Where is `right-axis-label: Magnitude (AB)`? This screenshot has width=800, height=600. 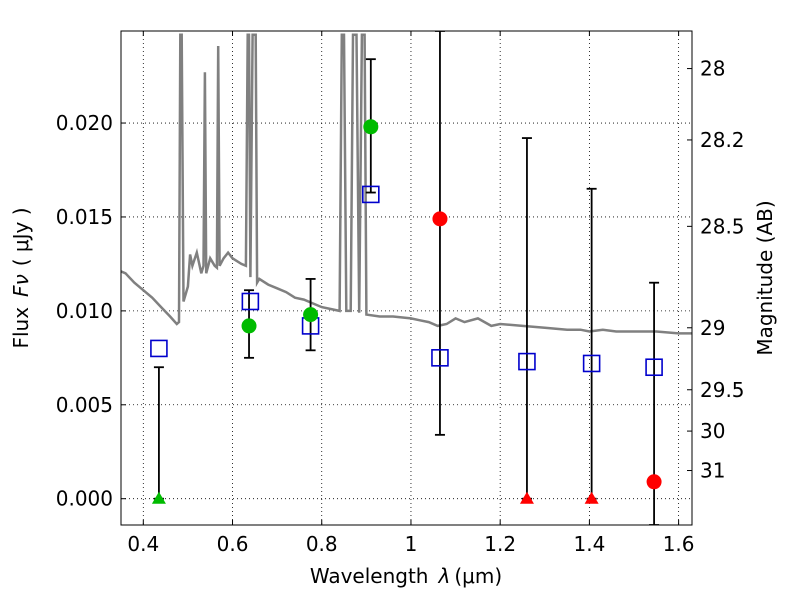
right-axis-label: Magnitude (AB) is located at coordinates (765, 277).